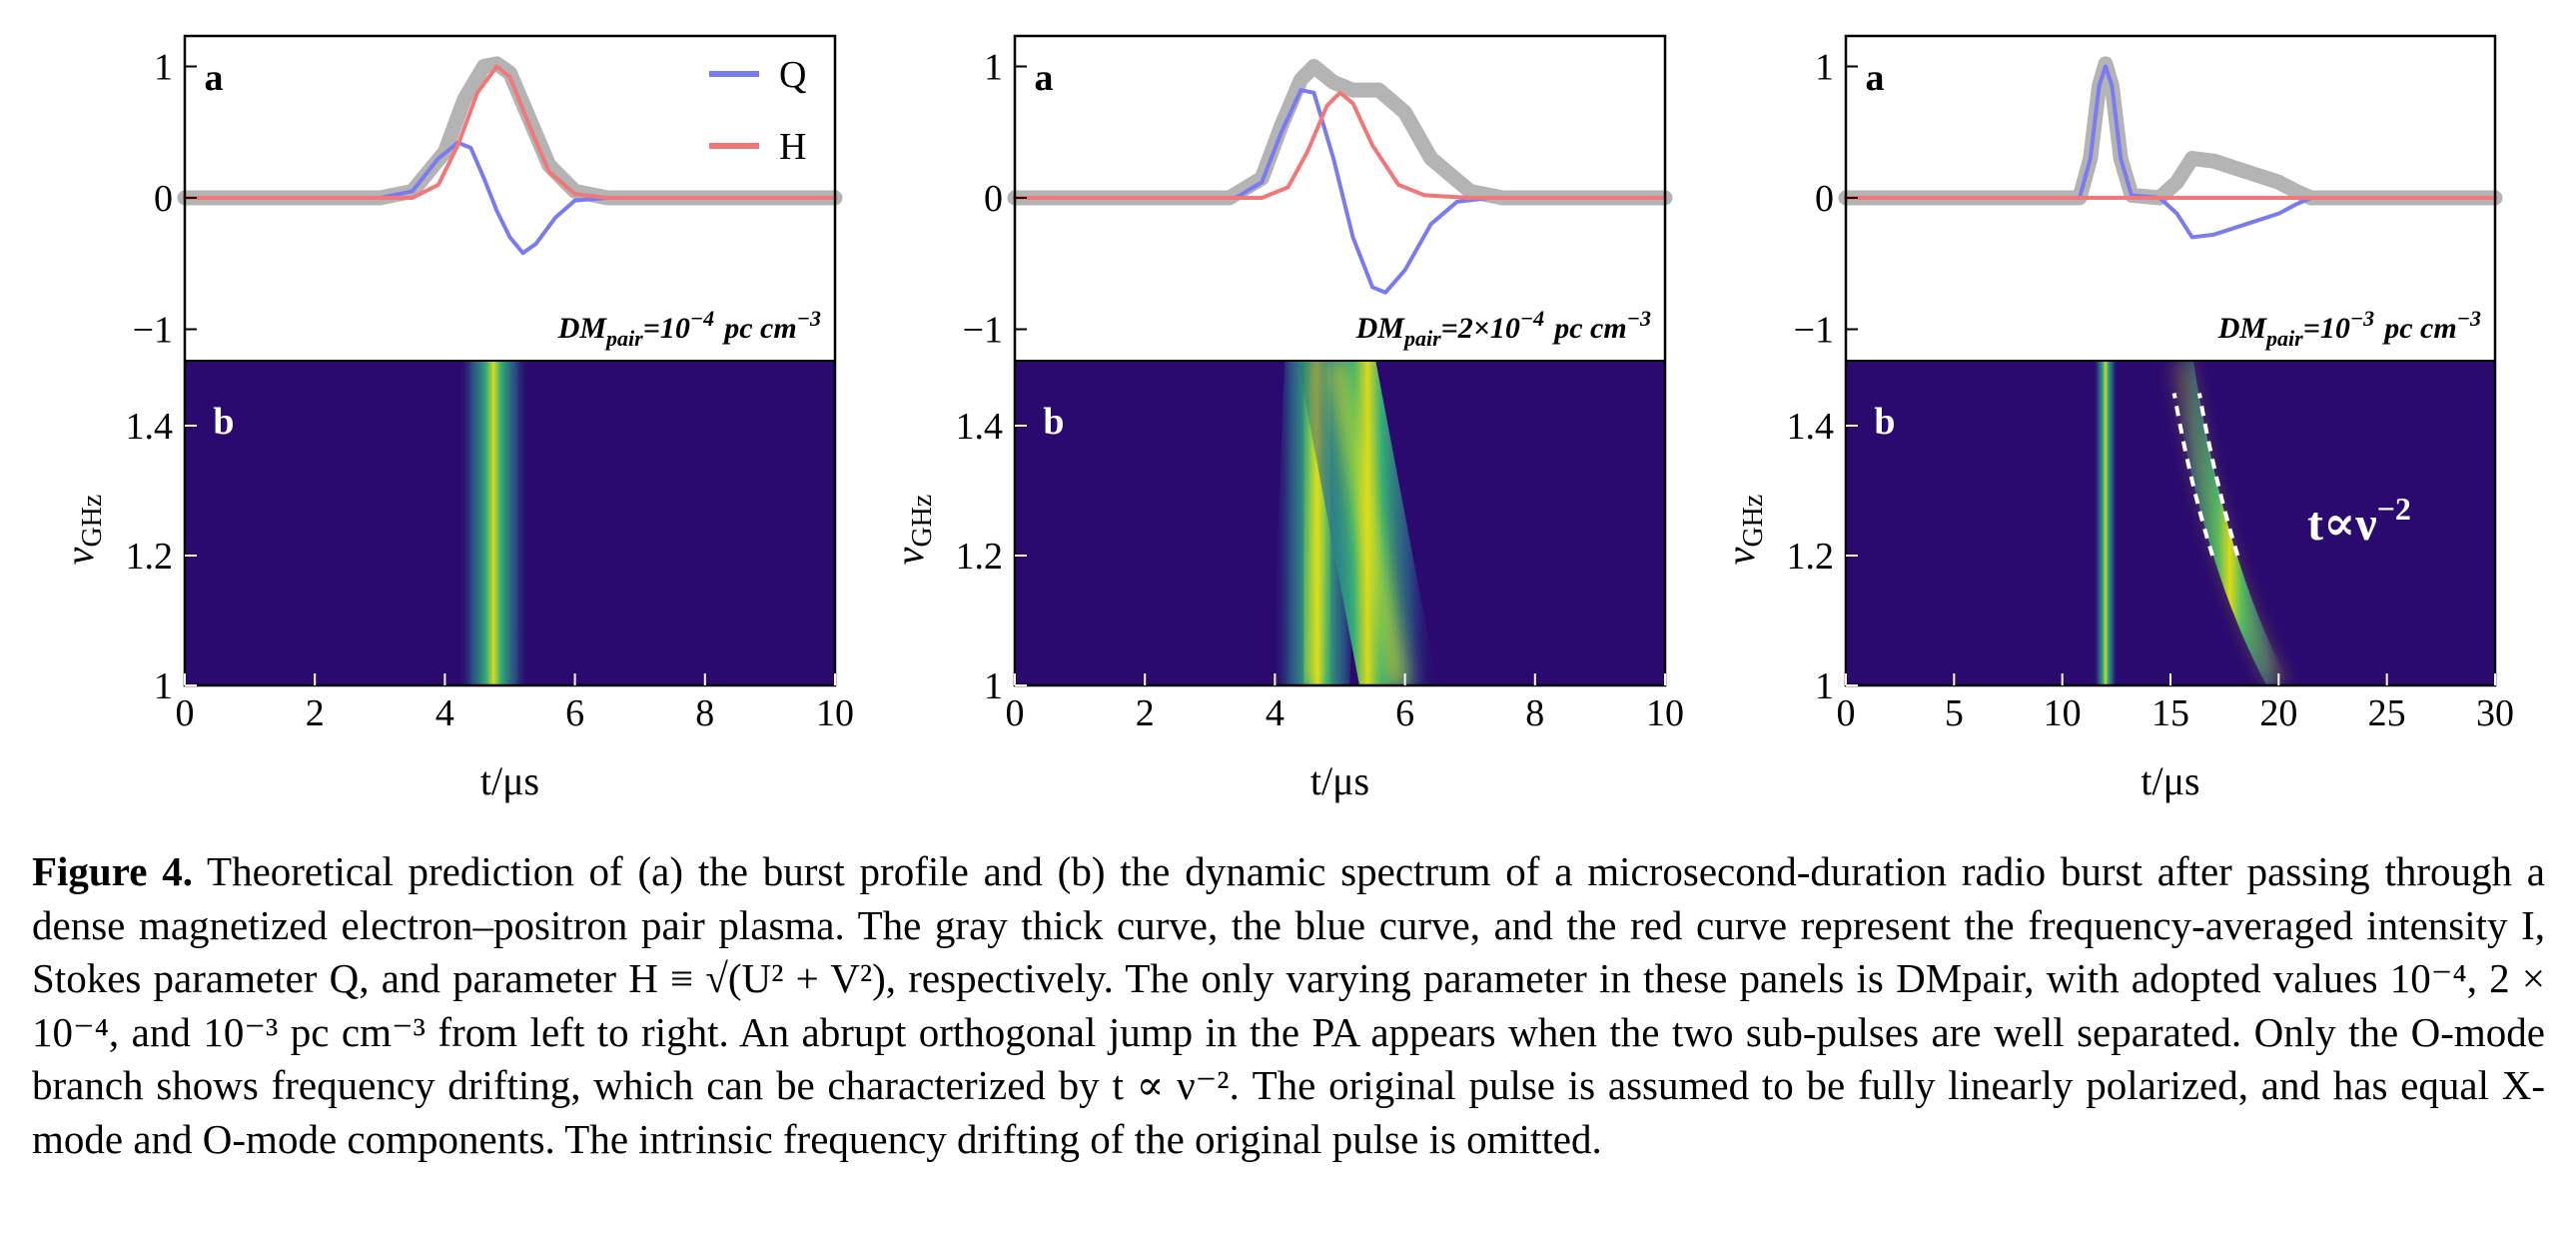  What do you see at coordinates (2387, 713) in the screenshot?
I see `xtick-label: 25` at bounding box center [2387, 713].